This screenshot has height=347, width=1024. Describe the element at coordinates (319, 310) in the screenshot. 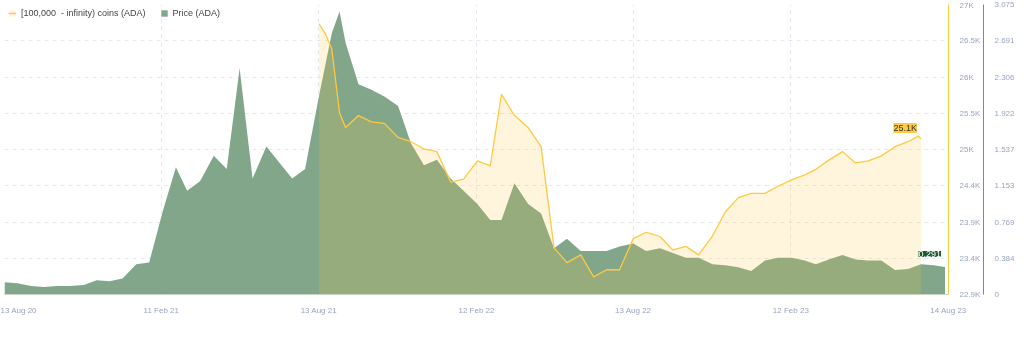

I see `x-tick-label: 13 Aug 21` at that location.